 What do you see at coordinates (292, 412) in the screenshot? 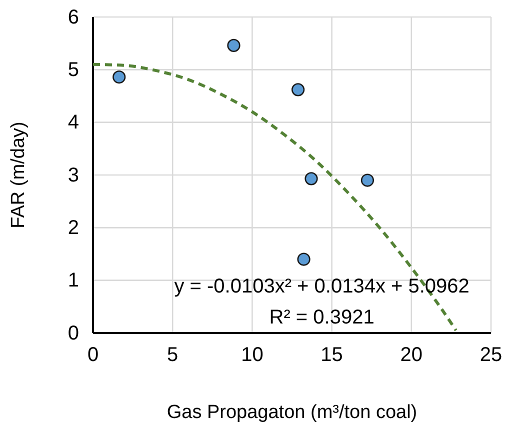
I see `x-axis-title: Gas Propagaton (m³/ton coal)` at bounding box center [292, 412].